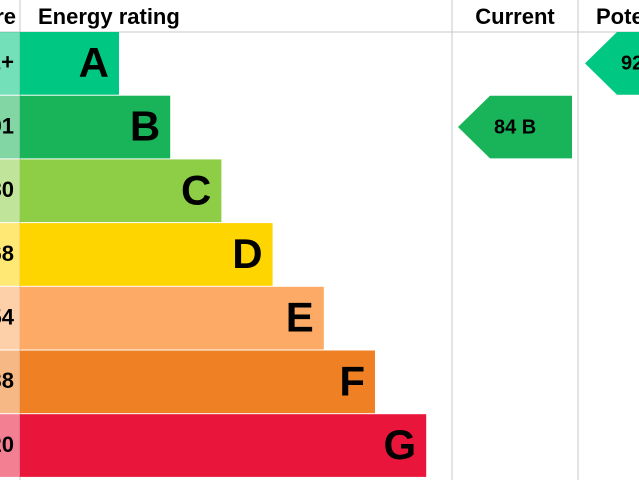 The height and width of the screenshot is (480, 639). I want to click on score-range: 81-91, so click(7, 125).